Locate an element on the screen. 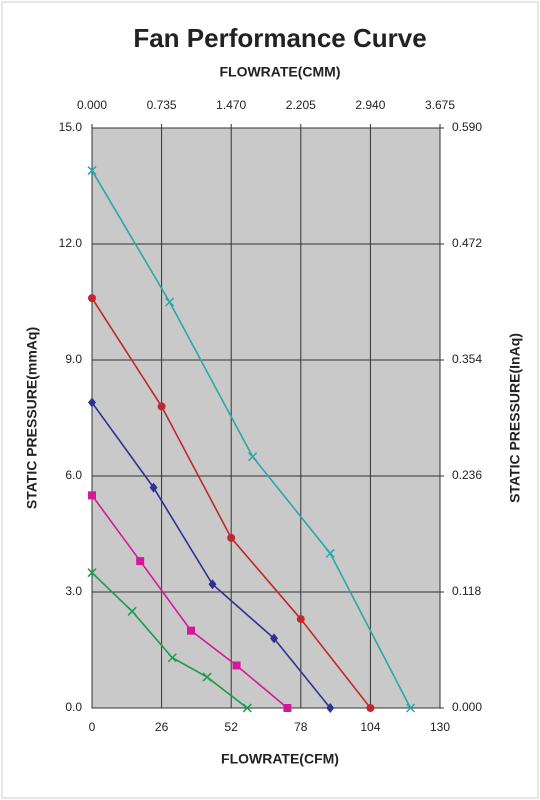  x-tick-label: 78 is located at coordinates (301, 727).